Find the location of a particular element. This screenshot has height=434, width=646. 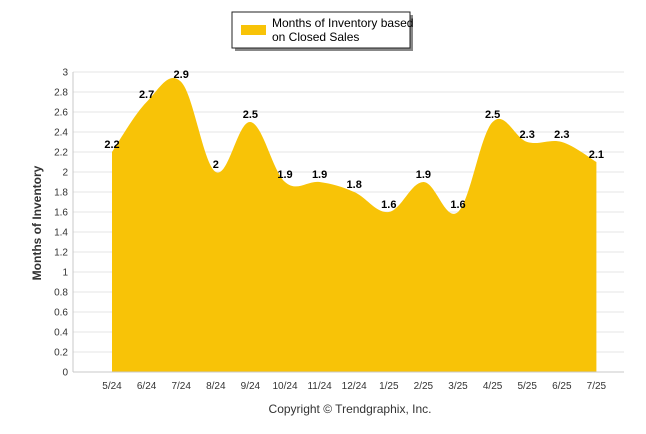

y-tick-label-4: 0.8 is located at coordinates (61, 293).